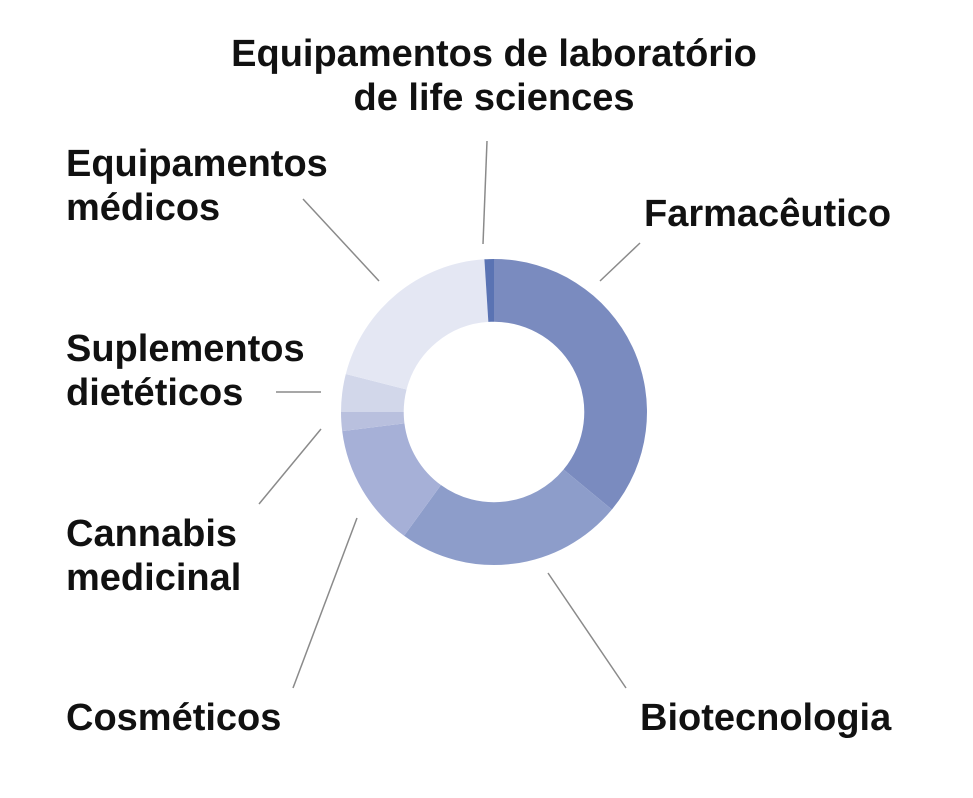  What do you see at coordinates (768, 214) in the screenshot?
I see `slice-label: Farmacêutico` at bounding box center [768, 214].